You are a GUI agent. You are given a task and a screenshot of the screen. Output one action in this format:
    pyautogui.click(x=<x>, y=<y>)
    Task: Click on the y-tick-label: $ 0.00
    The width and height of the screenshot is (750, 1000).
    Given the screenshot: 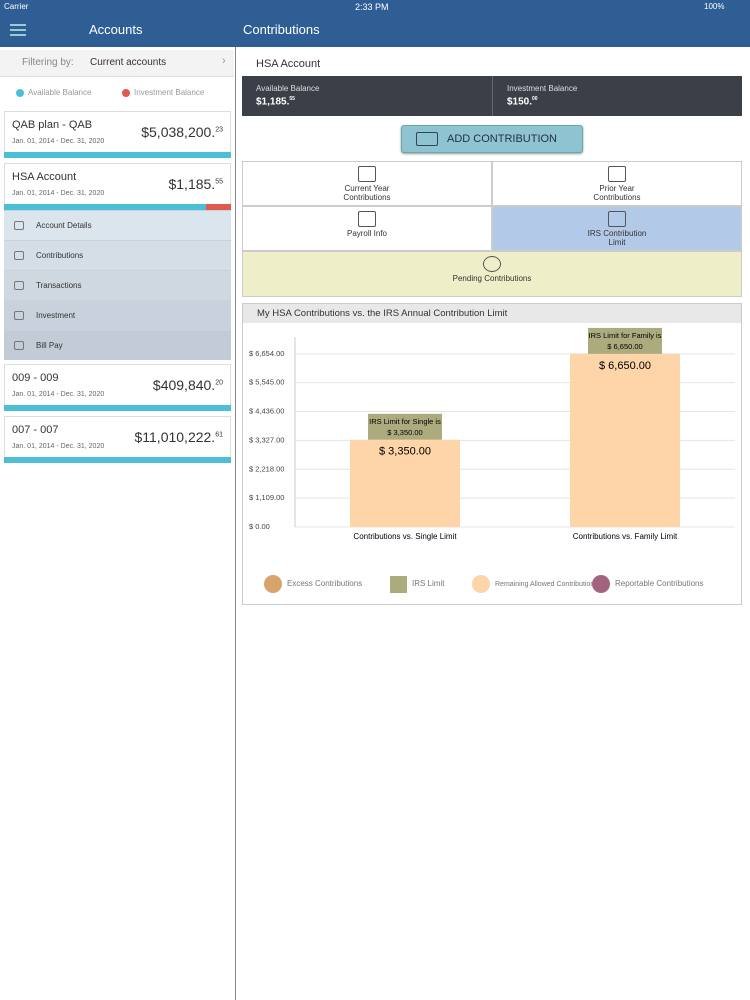 What is the action you would take?
    pyautogui.click(x=259, y=526)
    